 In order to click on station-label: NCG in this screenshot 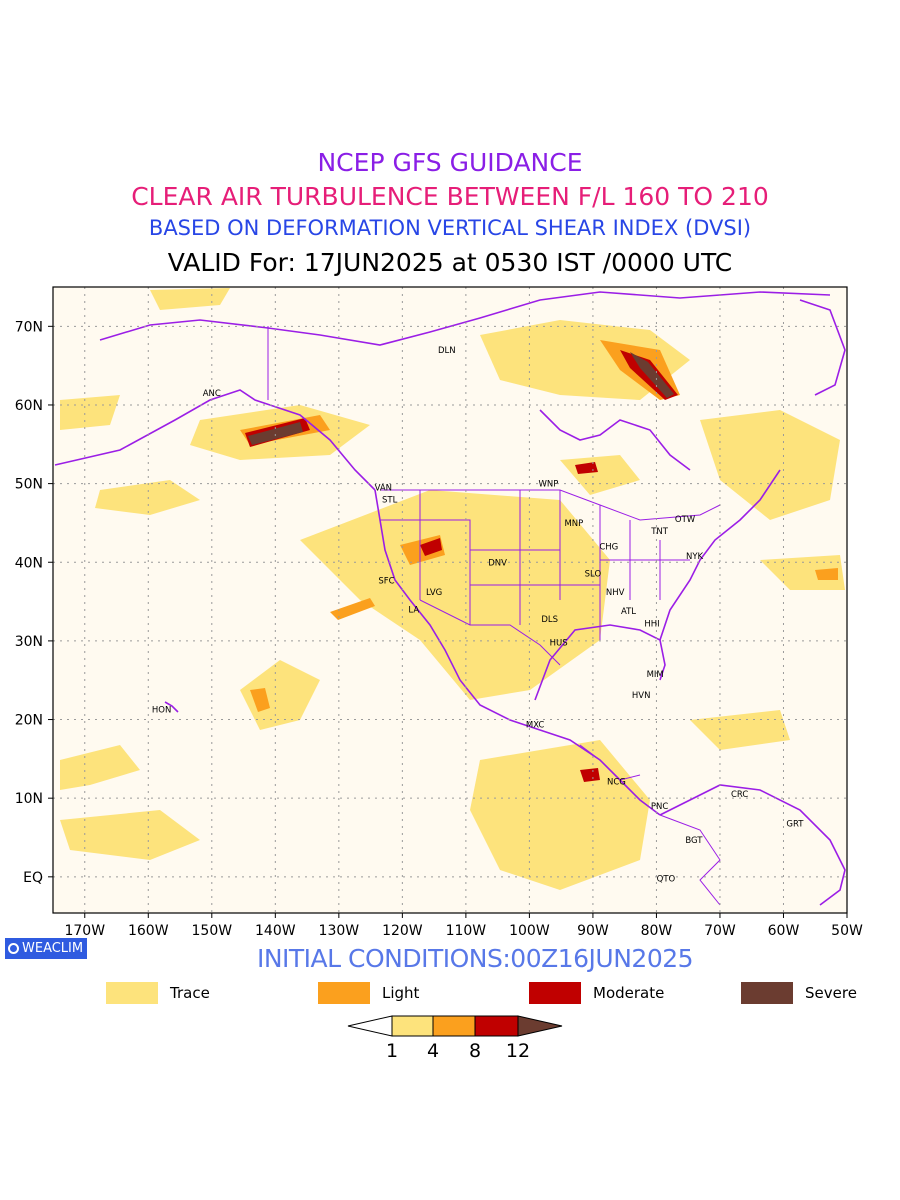, I will do `click(616, 783)`.